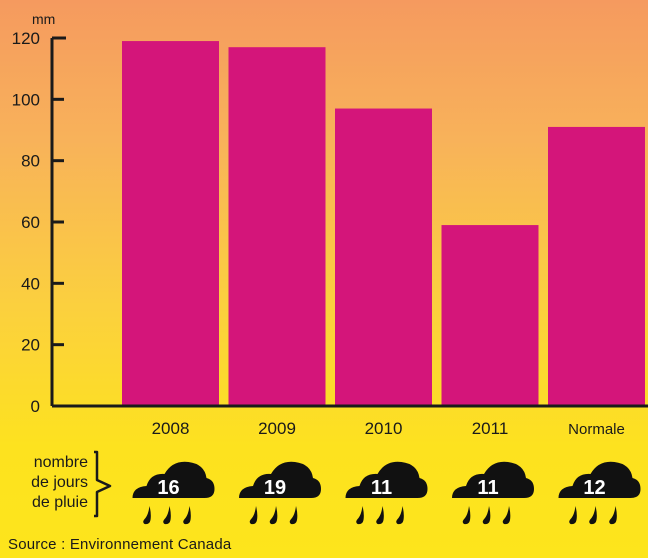  Describe the element at coordinates (30, 345) in the screenshot. I see `y-tick-label: 20` at that location.